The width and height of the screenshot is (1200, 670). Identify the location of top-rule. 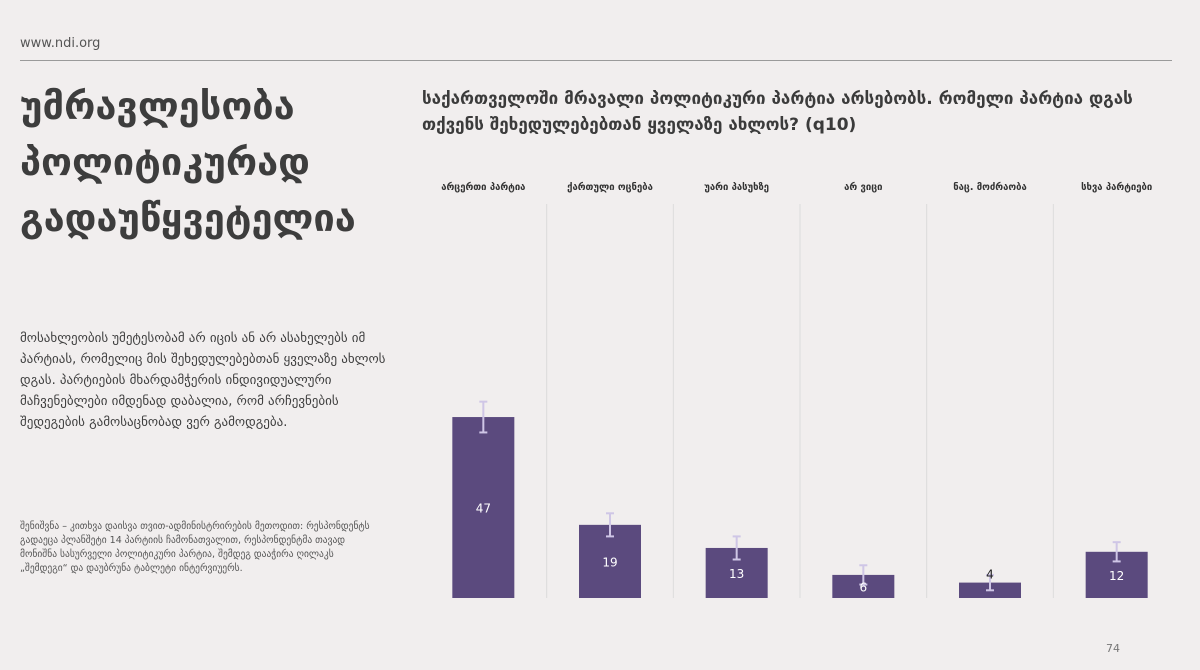
(596, 60).